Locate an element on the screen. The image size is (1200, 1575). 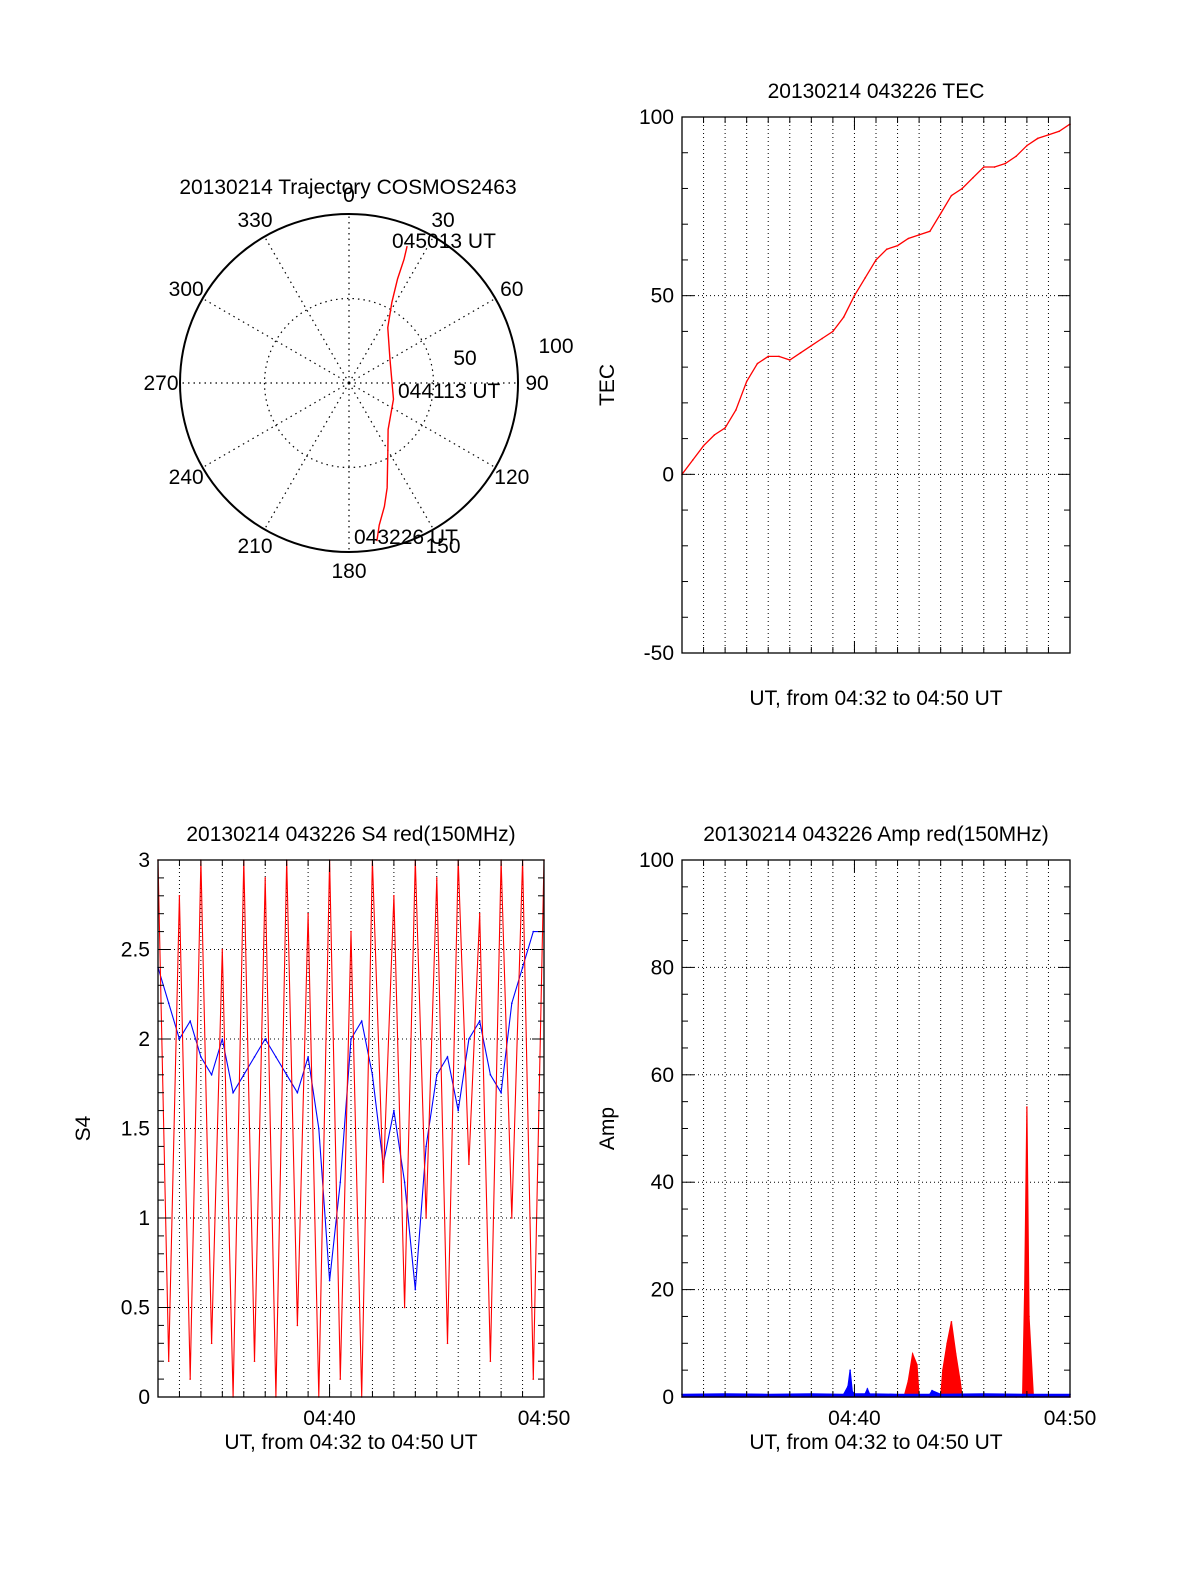
tec-ytick-label: 0 is located at coordinates (668, 474).